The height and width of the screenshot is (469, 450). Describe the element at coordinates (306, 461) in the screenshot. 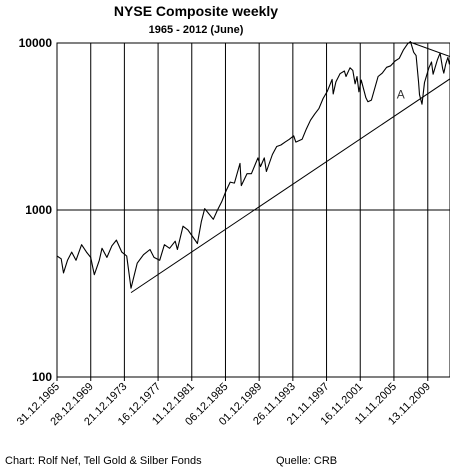

I see `footer-source: Quelle: CRB` at that location.